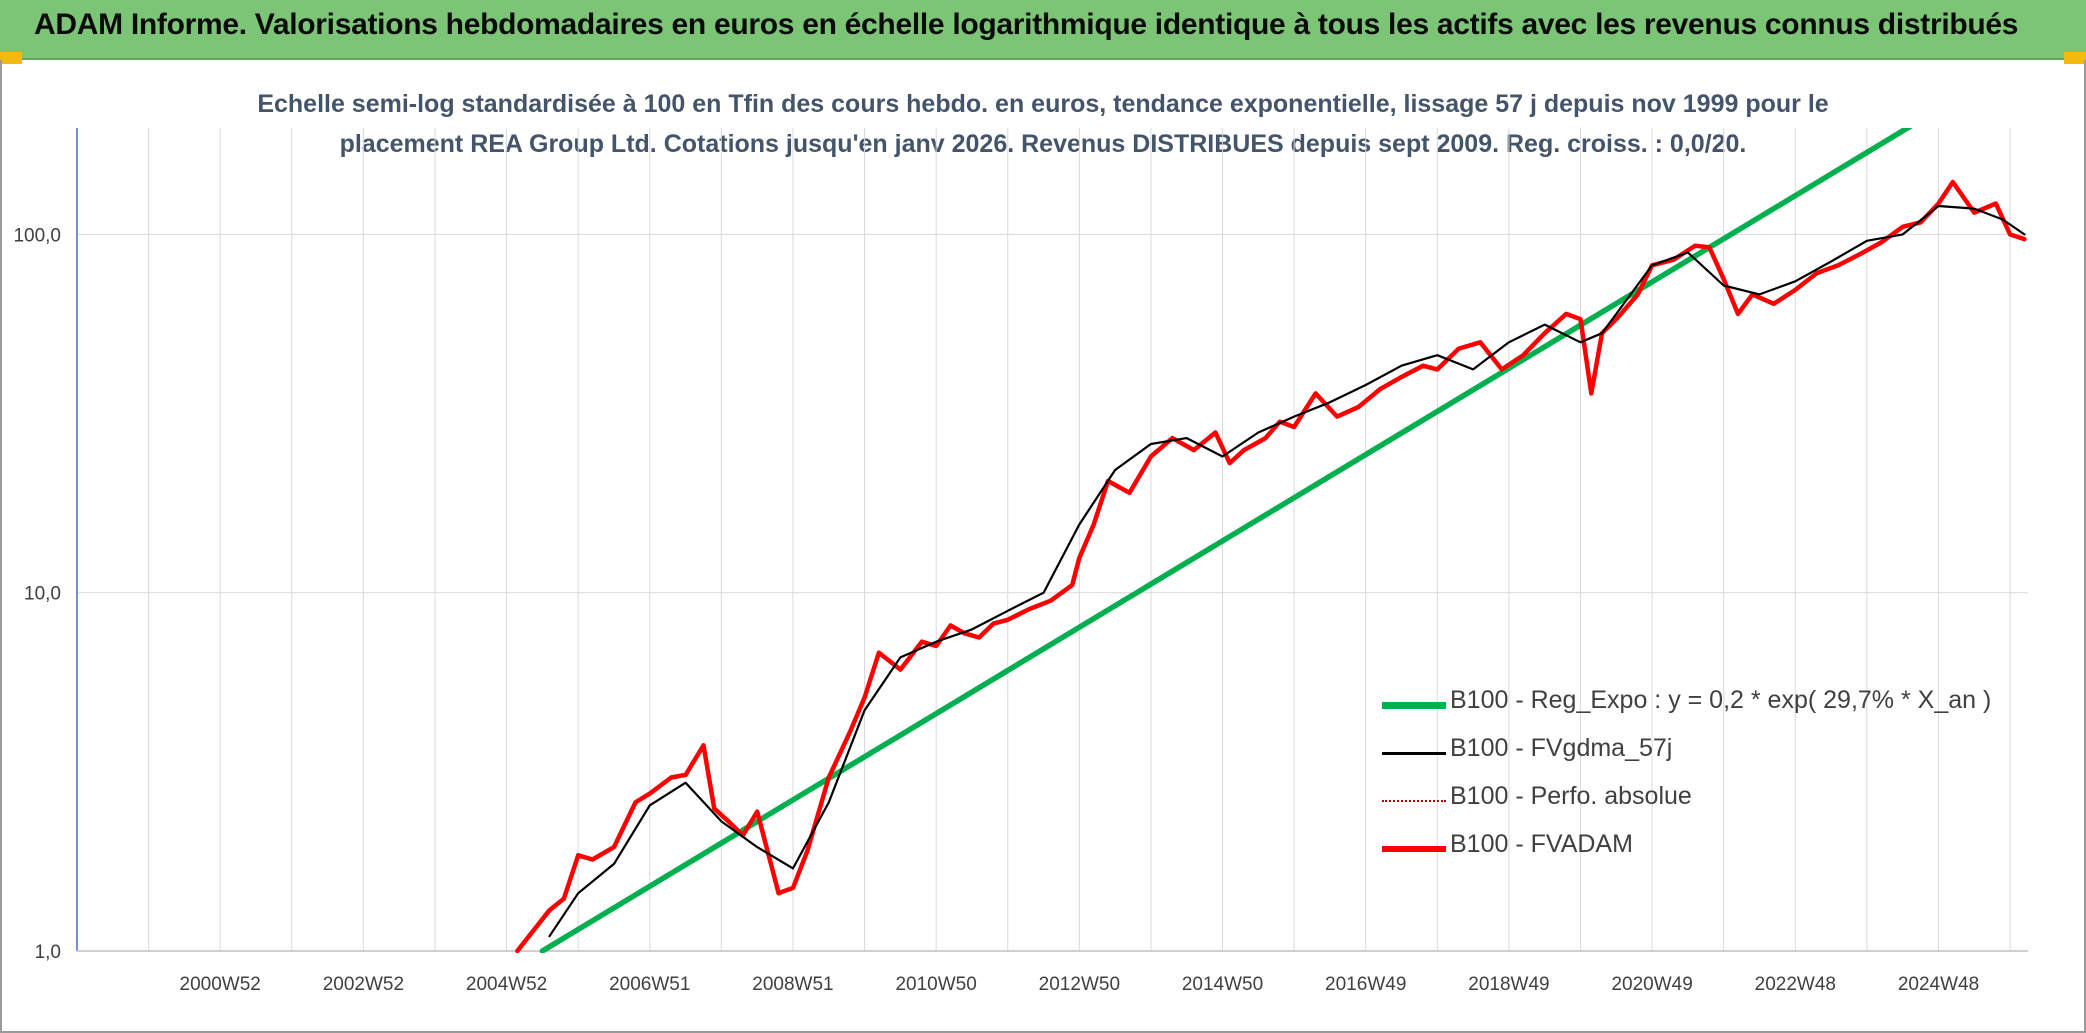  I want to click on x-tick-label: 2000W52, so click(220, 984).